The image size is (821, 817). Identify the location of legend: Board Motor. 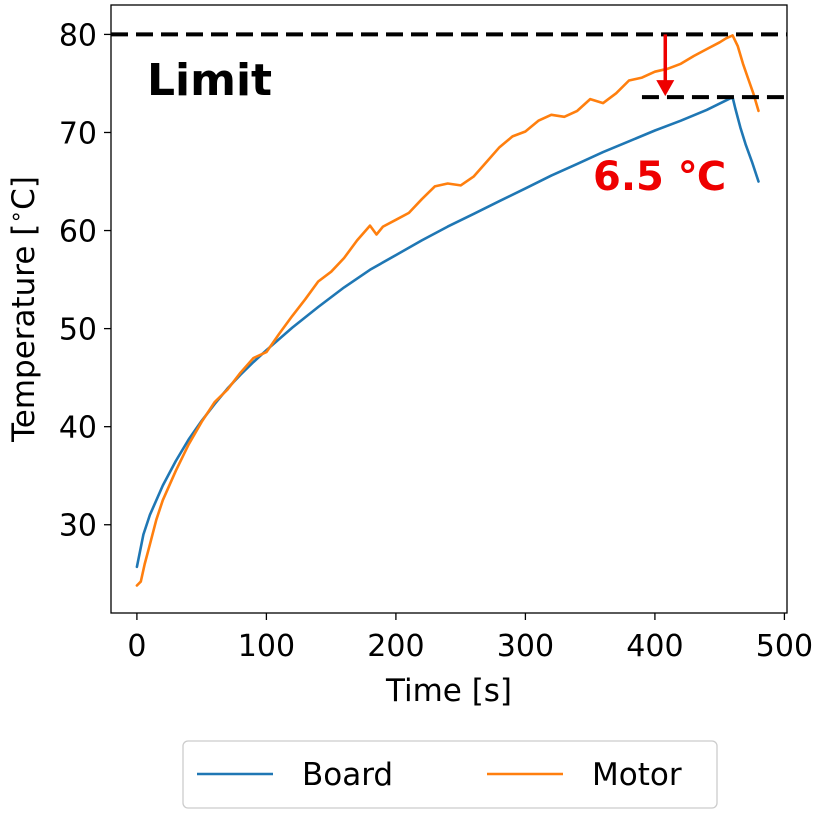
(450, 774).